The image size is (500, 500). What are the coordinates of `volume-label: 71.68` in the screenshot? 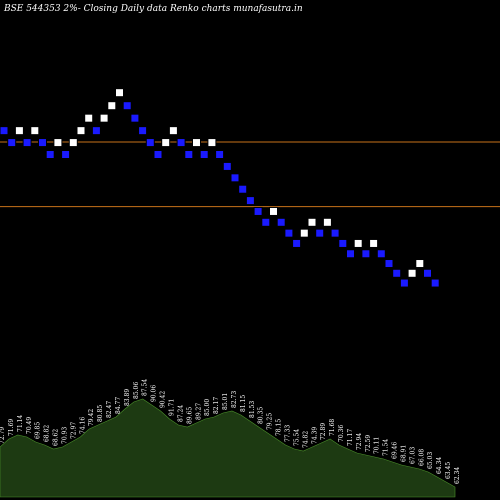 It's located at (332, 427).